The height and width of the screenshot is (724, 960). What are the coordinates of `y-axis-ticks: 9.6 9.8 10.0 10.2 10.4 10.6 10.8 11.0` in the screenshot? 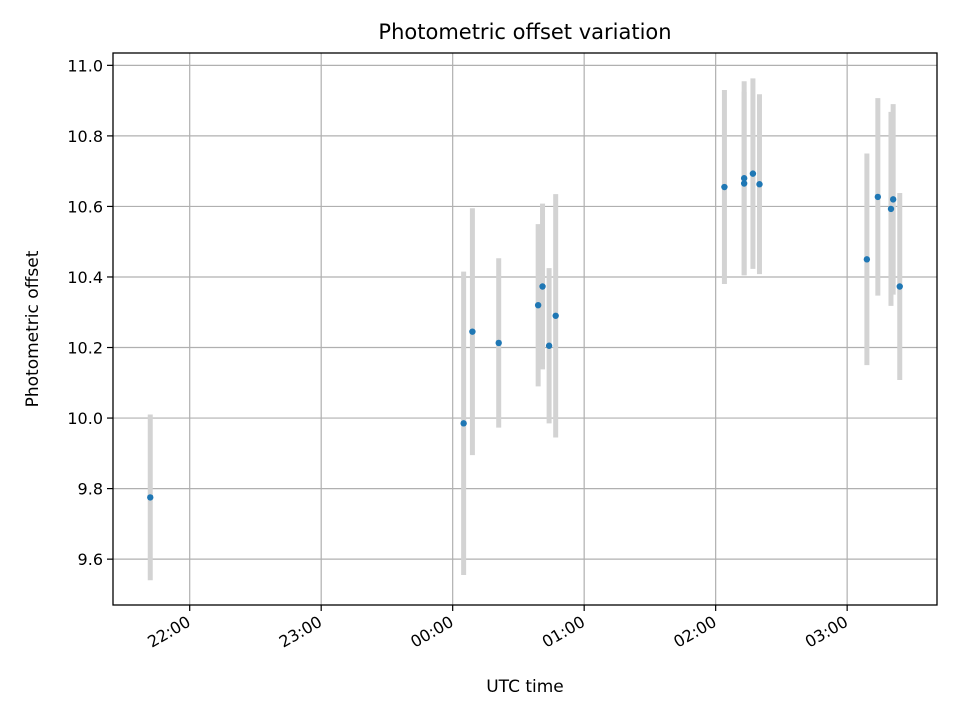 It's located at (90, 312).